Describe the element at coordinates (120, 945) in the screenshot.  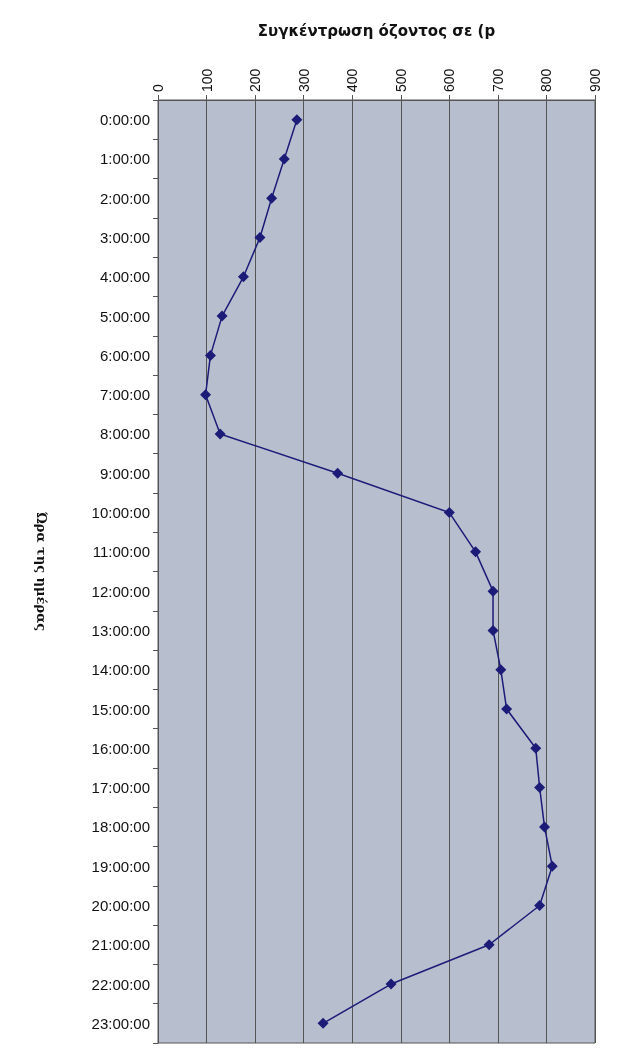
I see `y-tick-label: 21:00:00` at that location.